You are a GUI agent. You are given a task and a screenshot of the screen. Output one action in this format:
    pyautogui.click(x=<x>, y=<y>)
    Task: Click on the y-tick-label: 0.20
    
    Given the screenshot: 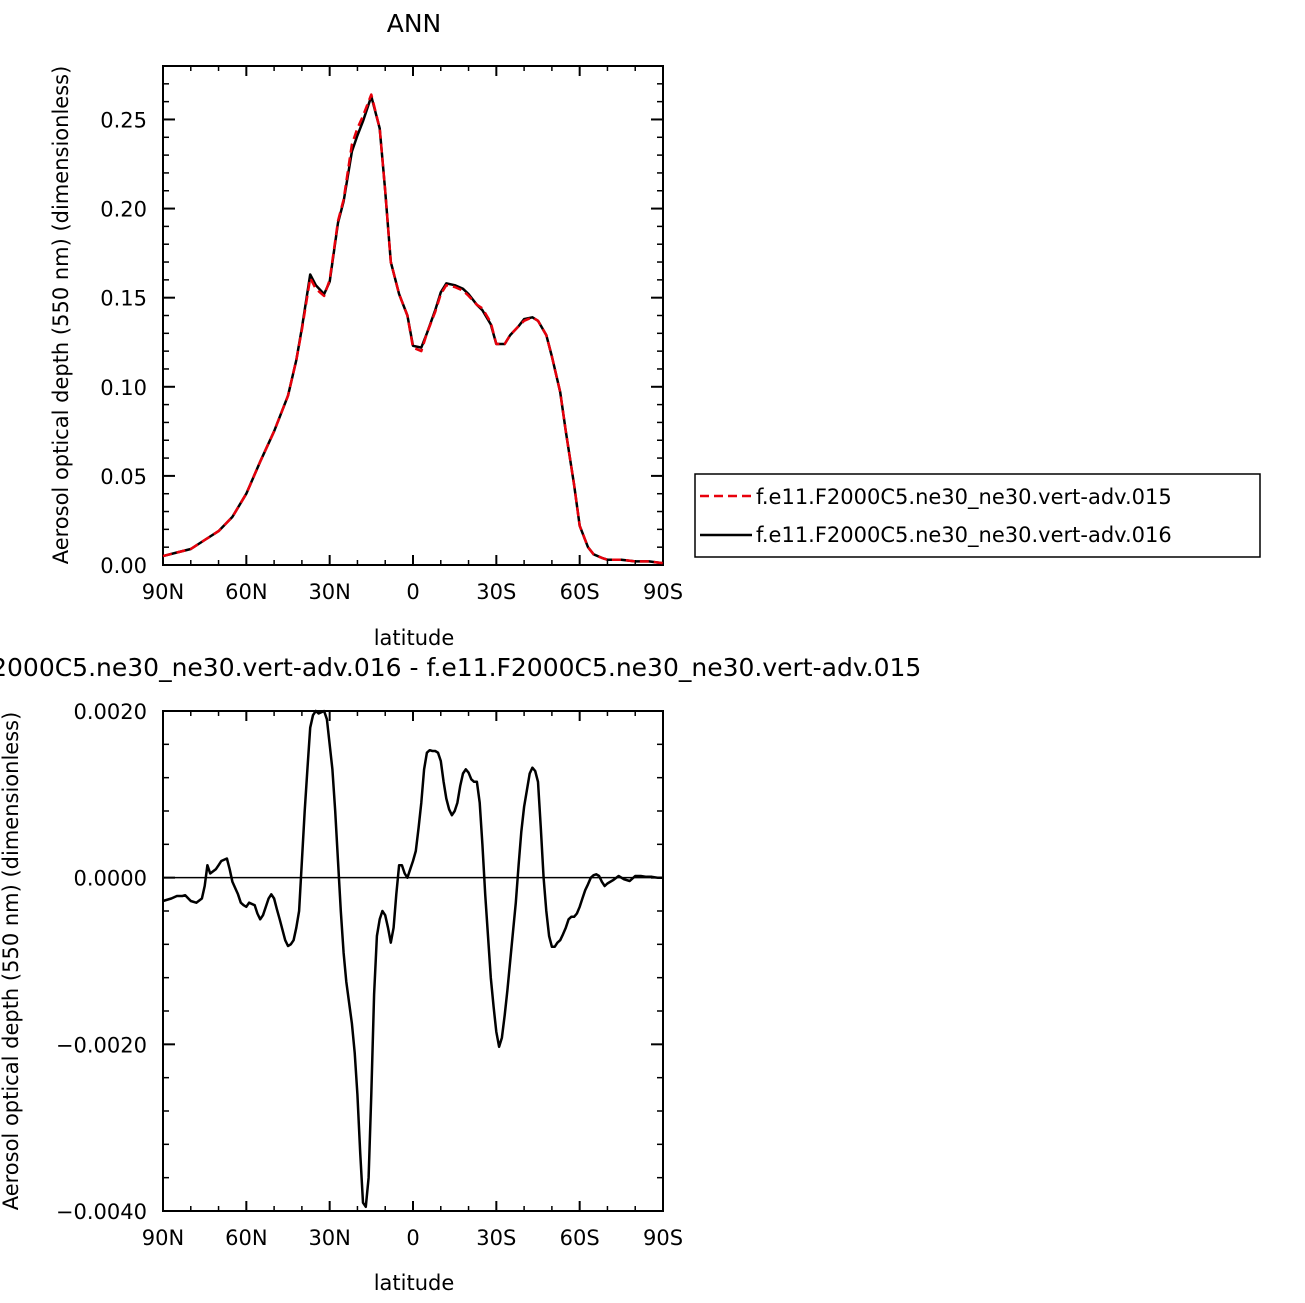 What is the action you would take?
    pyautogui.click(x=123, y=210)
    